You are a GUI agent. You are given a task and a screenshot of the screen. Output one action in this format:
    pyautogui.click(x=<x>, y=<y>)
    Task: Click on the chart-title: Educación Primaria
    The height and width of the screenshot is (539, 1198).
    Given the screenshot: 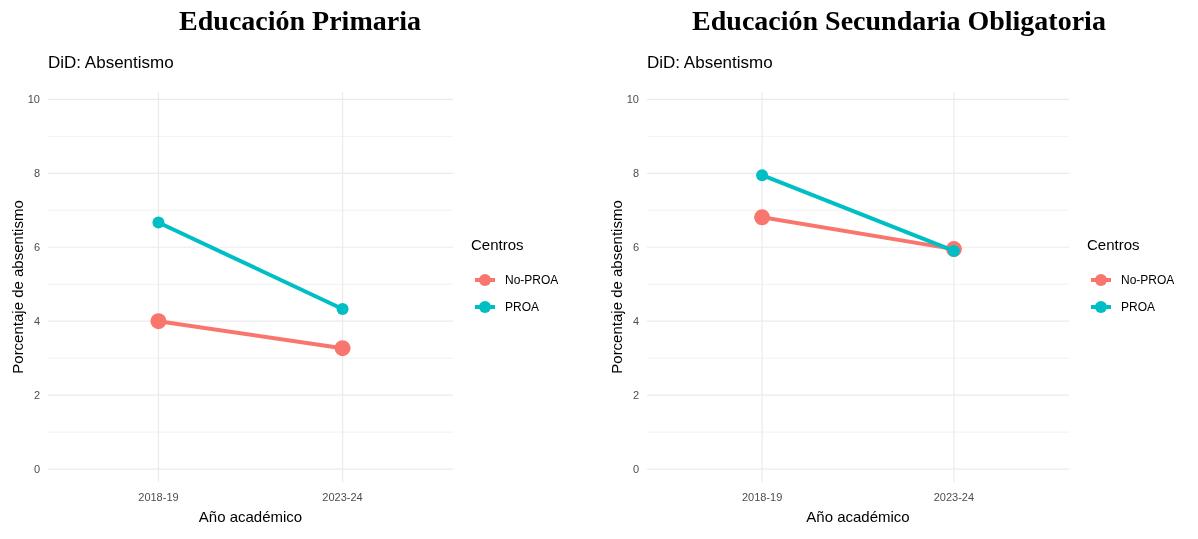 What is the action you would take?
    pyautogui.click(x=300, y=20)
    